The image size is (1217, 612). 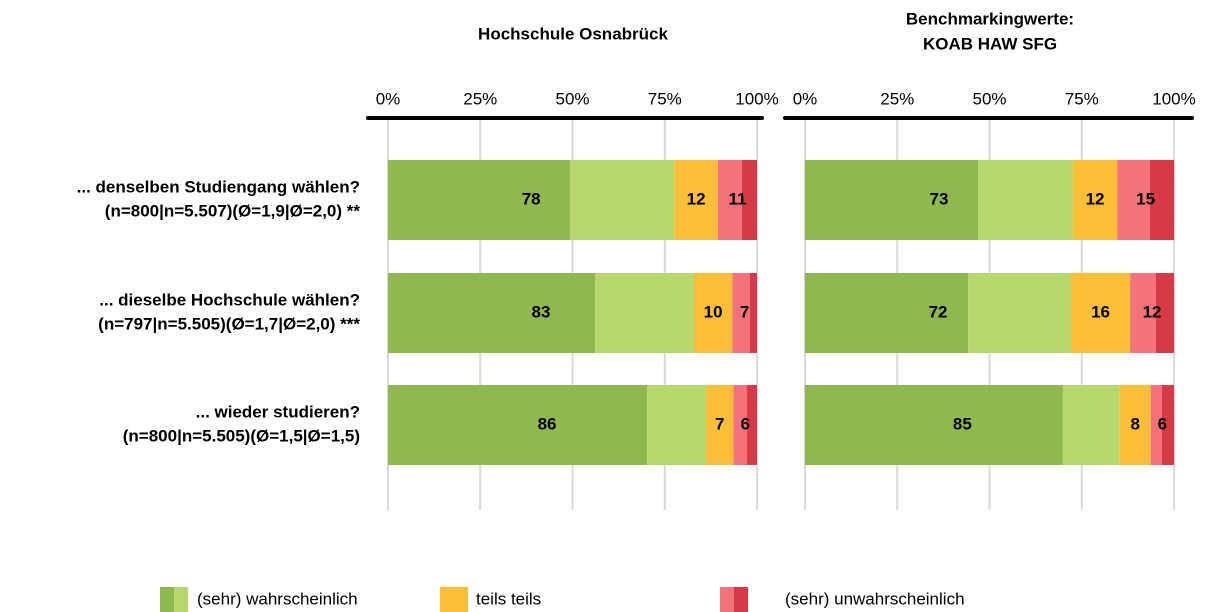 I want to click on data-label: 86, so click(x=547, y=423).